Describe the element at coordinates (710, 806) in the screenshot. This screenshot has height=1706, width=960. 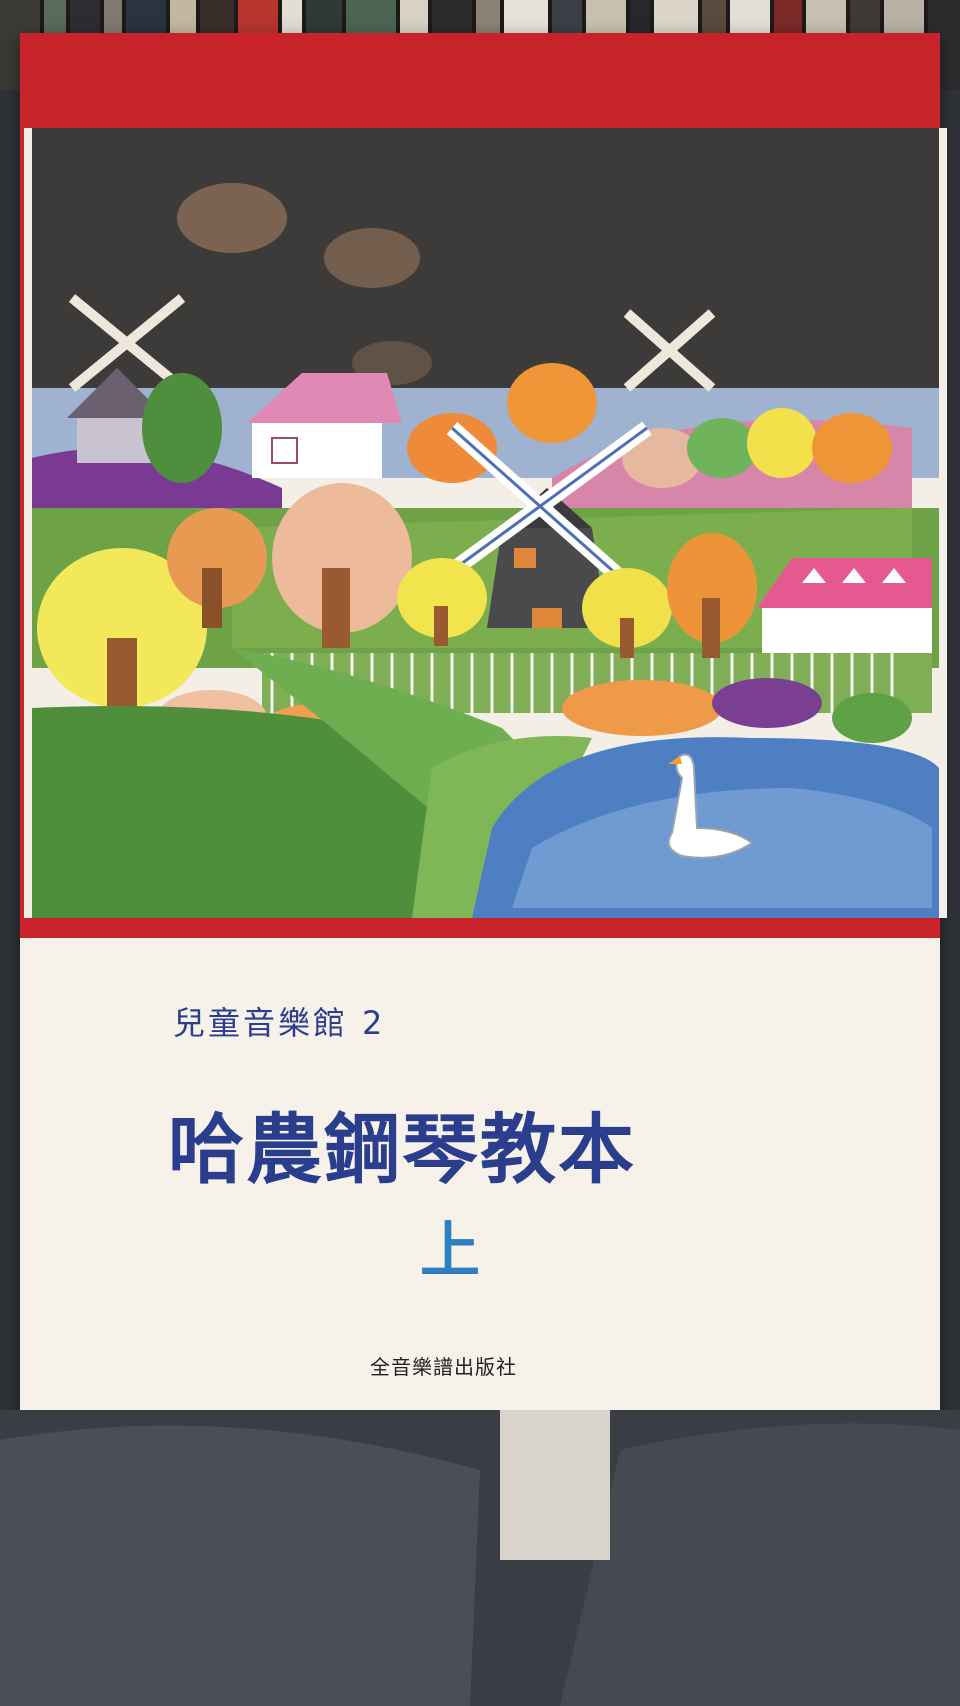
I see `swan-drawing` at that location.